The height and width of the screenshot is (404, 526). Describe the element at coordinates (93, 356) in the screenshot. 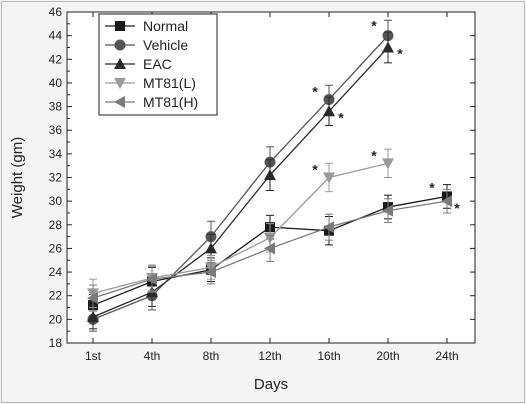

I see `x-tick-label: 1st` at that location.